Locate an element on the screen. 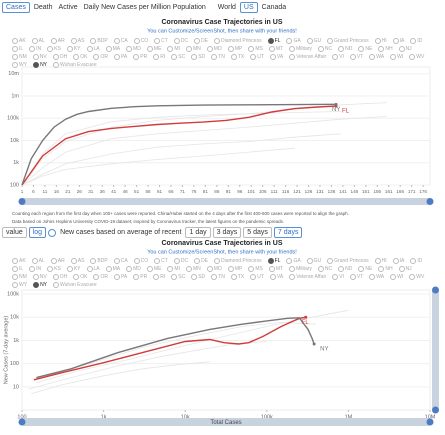  state-option: VA is located at coordinates (276, 277).